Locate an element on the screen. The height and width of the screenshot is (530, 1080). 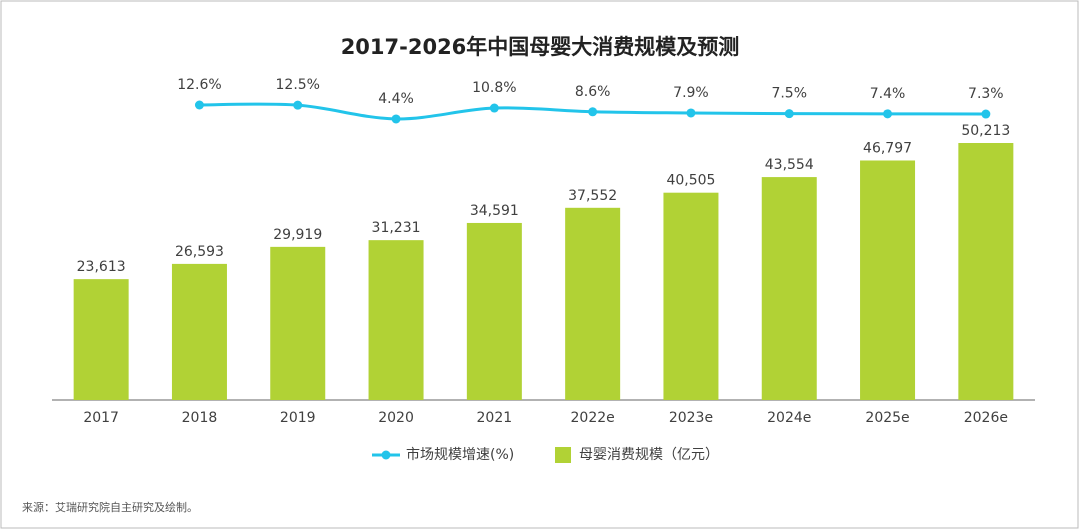
line-value-label: 10.8% is located at coordinates (494, 88).